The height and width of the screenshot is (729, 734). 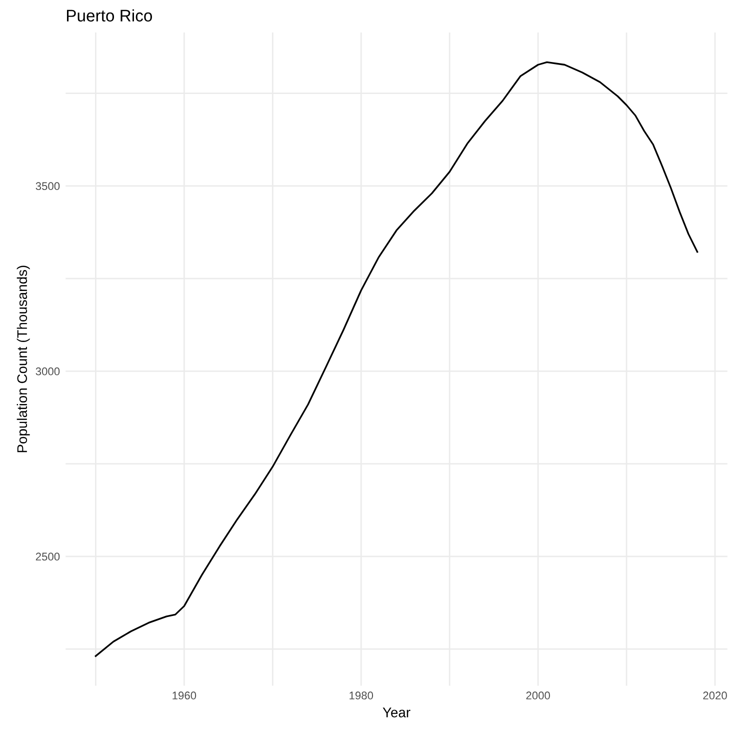 What do you see at coordinates (184, 696) in the screenshot?
I see `x-tick-label: 1960` at bounding box center [184, 696].